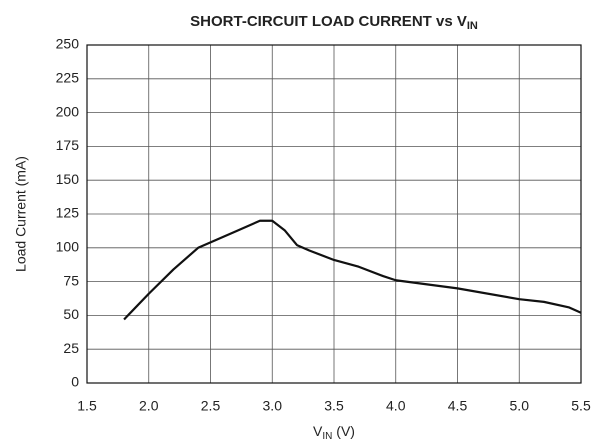 The height and width of the screenshot is (448, 600). I want to click on y-axis-label: Load Current (mA), so click(21, 214).